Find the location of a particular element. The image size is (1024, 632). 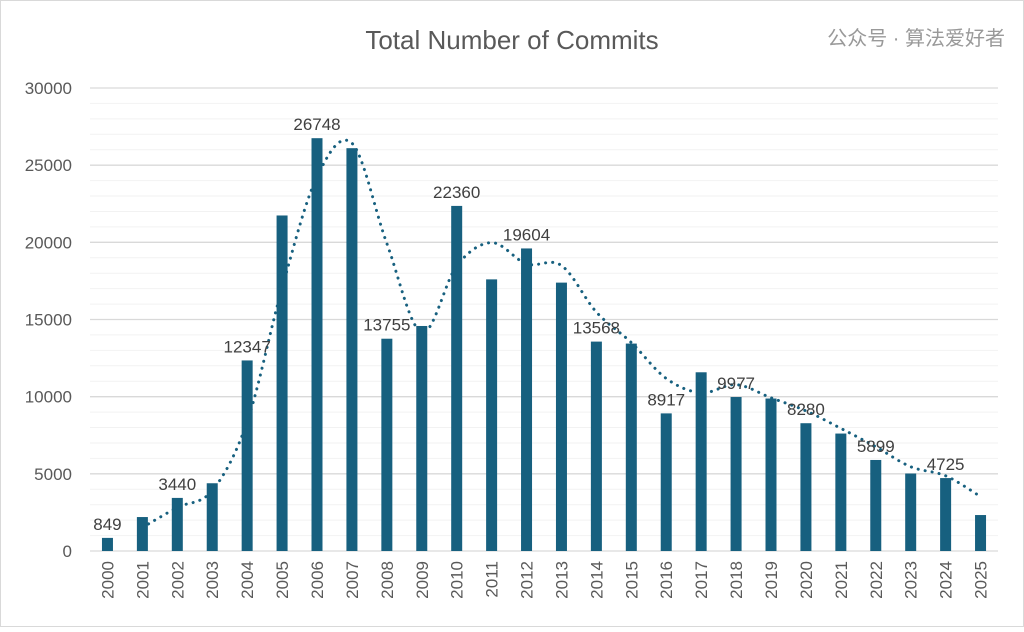

x-tick-label: 2004 is located at coordinates (247, 580).